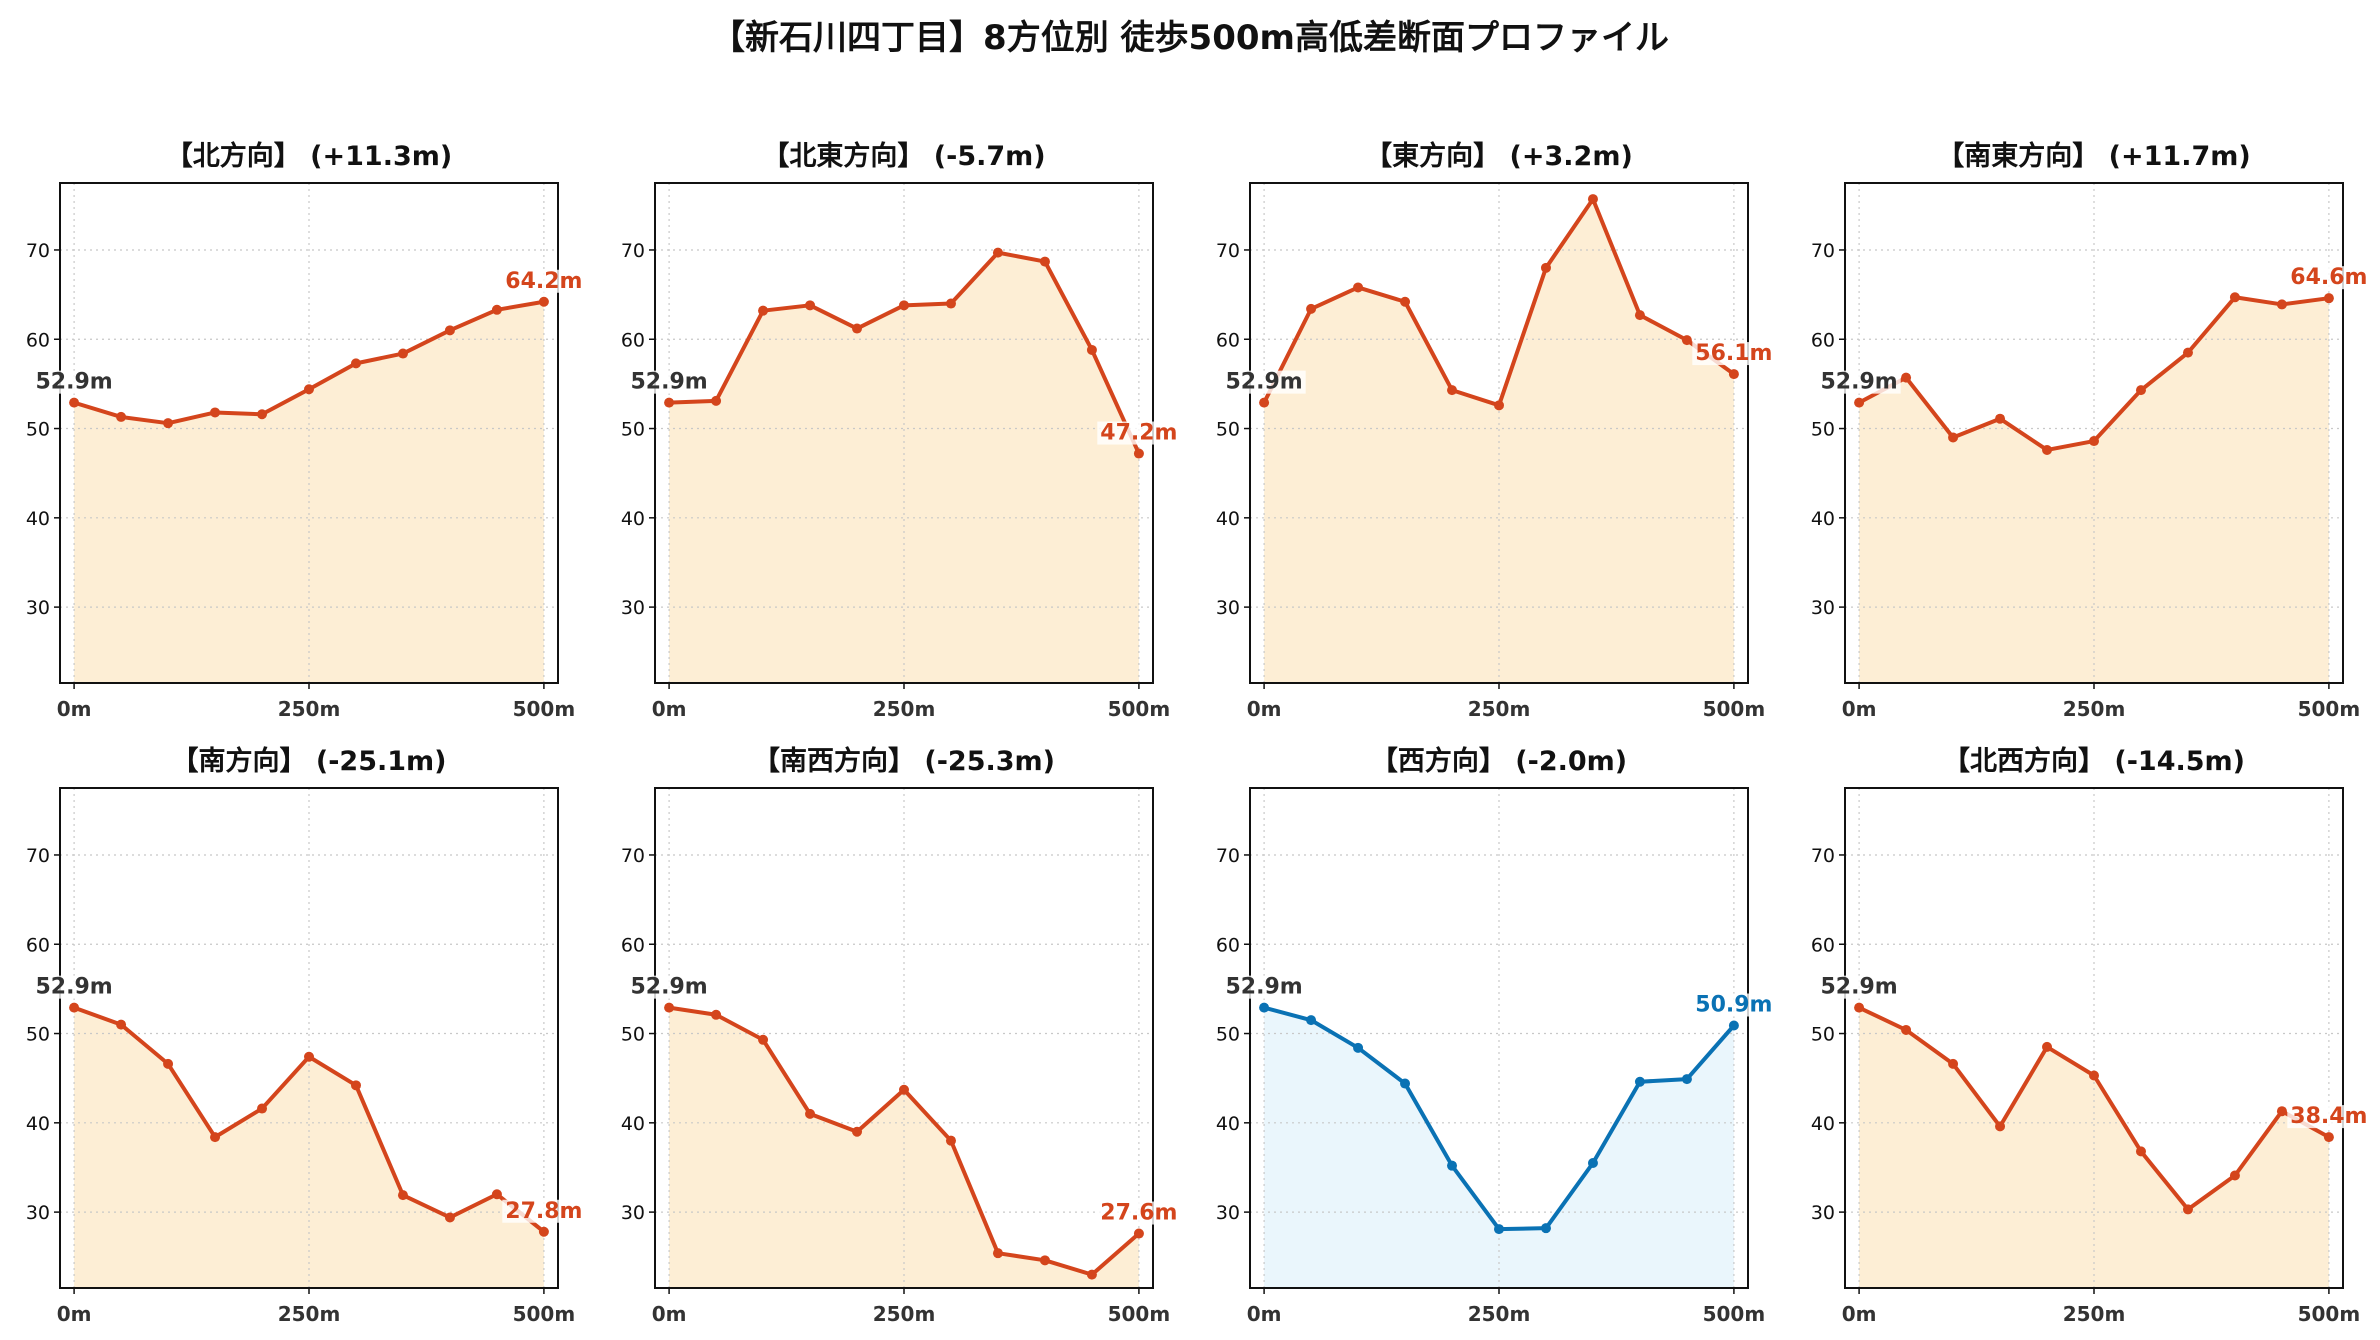  What do you see at coordinates (2328, 1116) in the screenshot?
I see `end-value-label: 38.4m` at bounding box center [2328, 1116].